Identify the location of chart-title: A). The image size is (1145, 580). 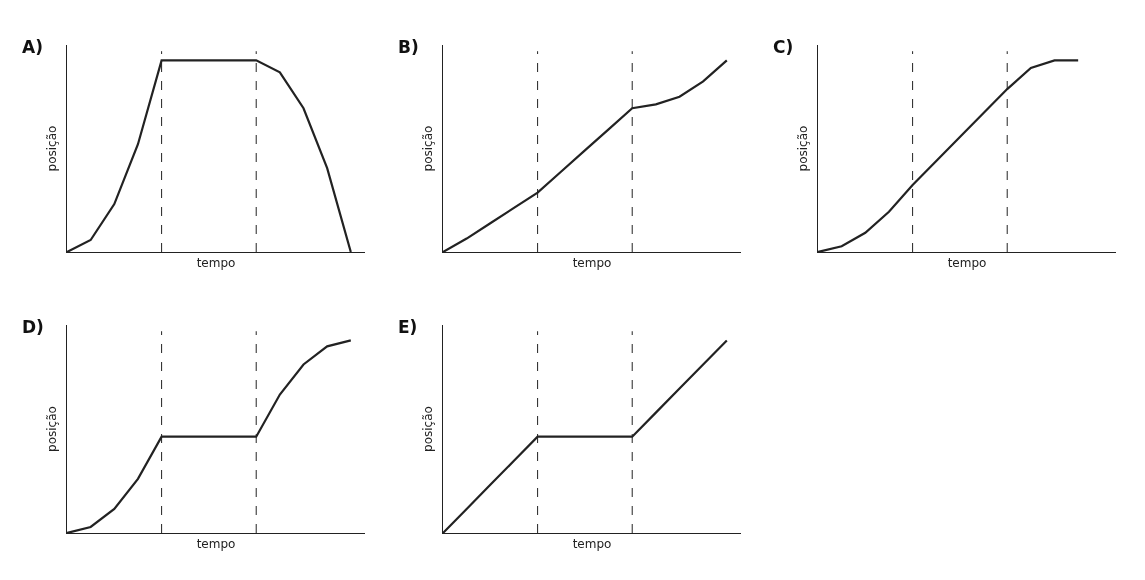
(32, 47).